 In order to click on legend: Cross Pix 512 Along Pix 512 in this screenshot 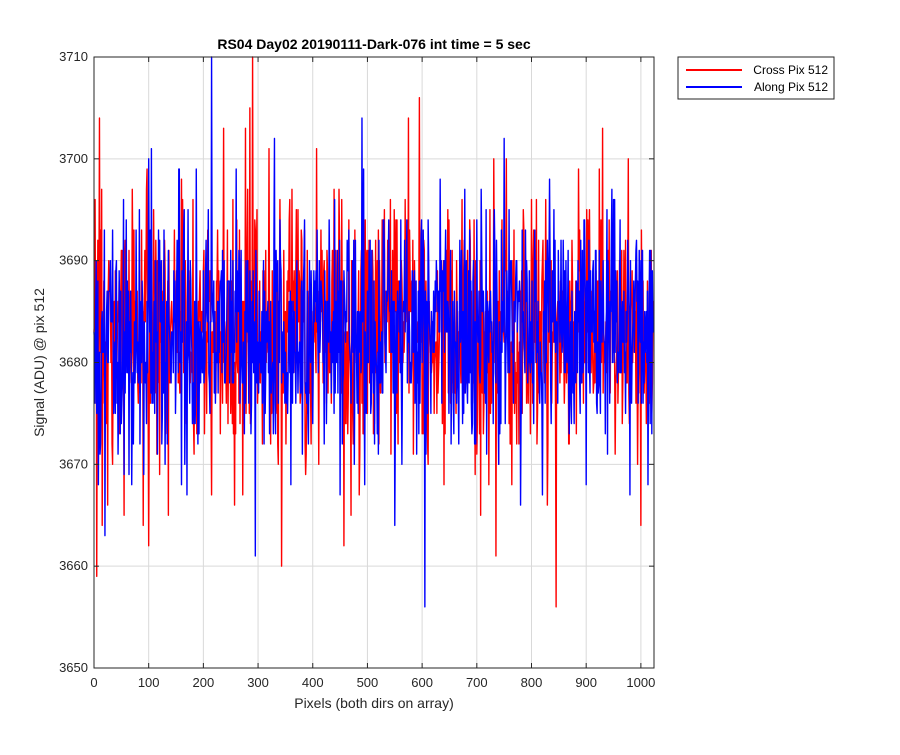, I will do `click(756, 78)`.